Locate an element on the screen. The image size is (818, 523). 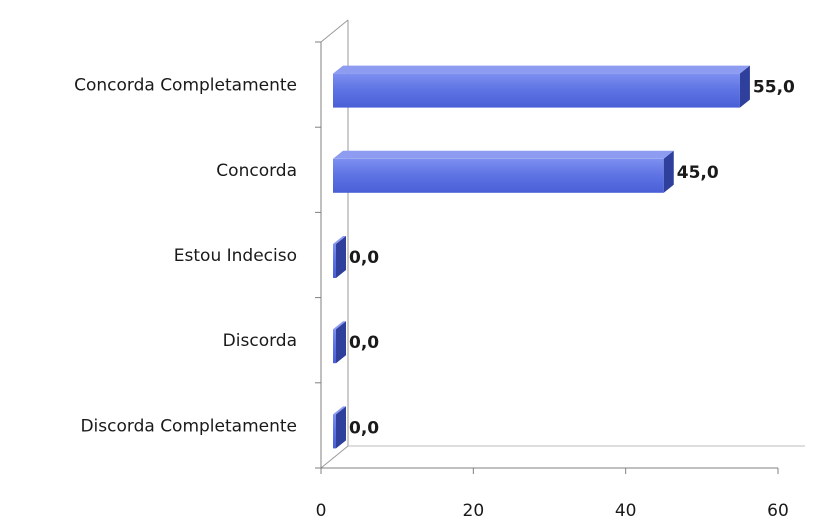
category-label: Discorda is located at coordinates (260, 341).